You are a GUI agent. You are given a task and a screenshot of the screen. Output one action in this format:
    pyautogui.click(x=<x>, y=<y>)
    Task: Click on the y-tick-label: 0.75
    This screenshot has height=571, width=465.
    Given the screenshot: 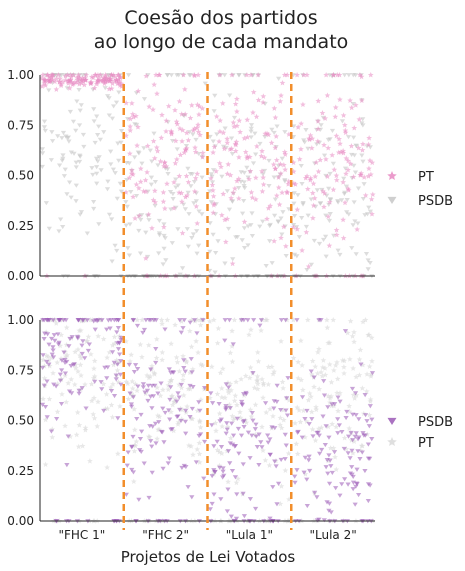 What is the action you would take?
    pyautogui.click(x=20, y=370)
    